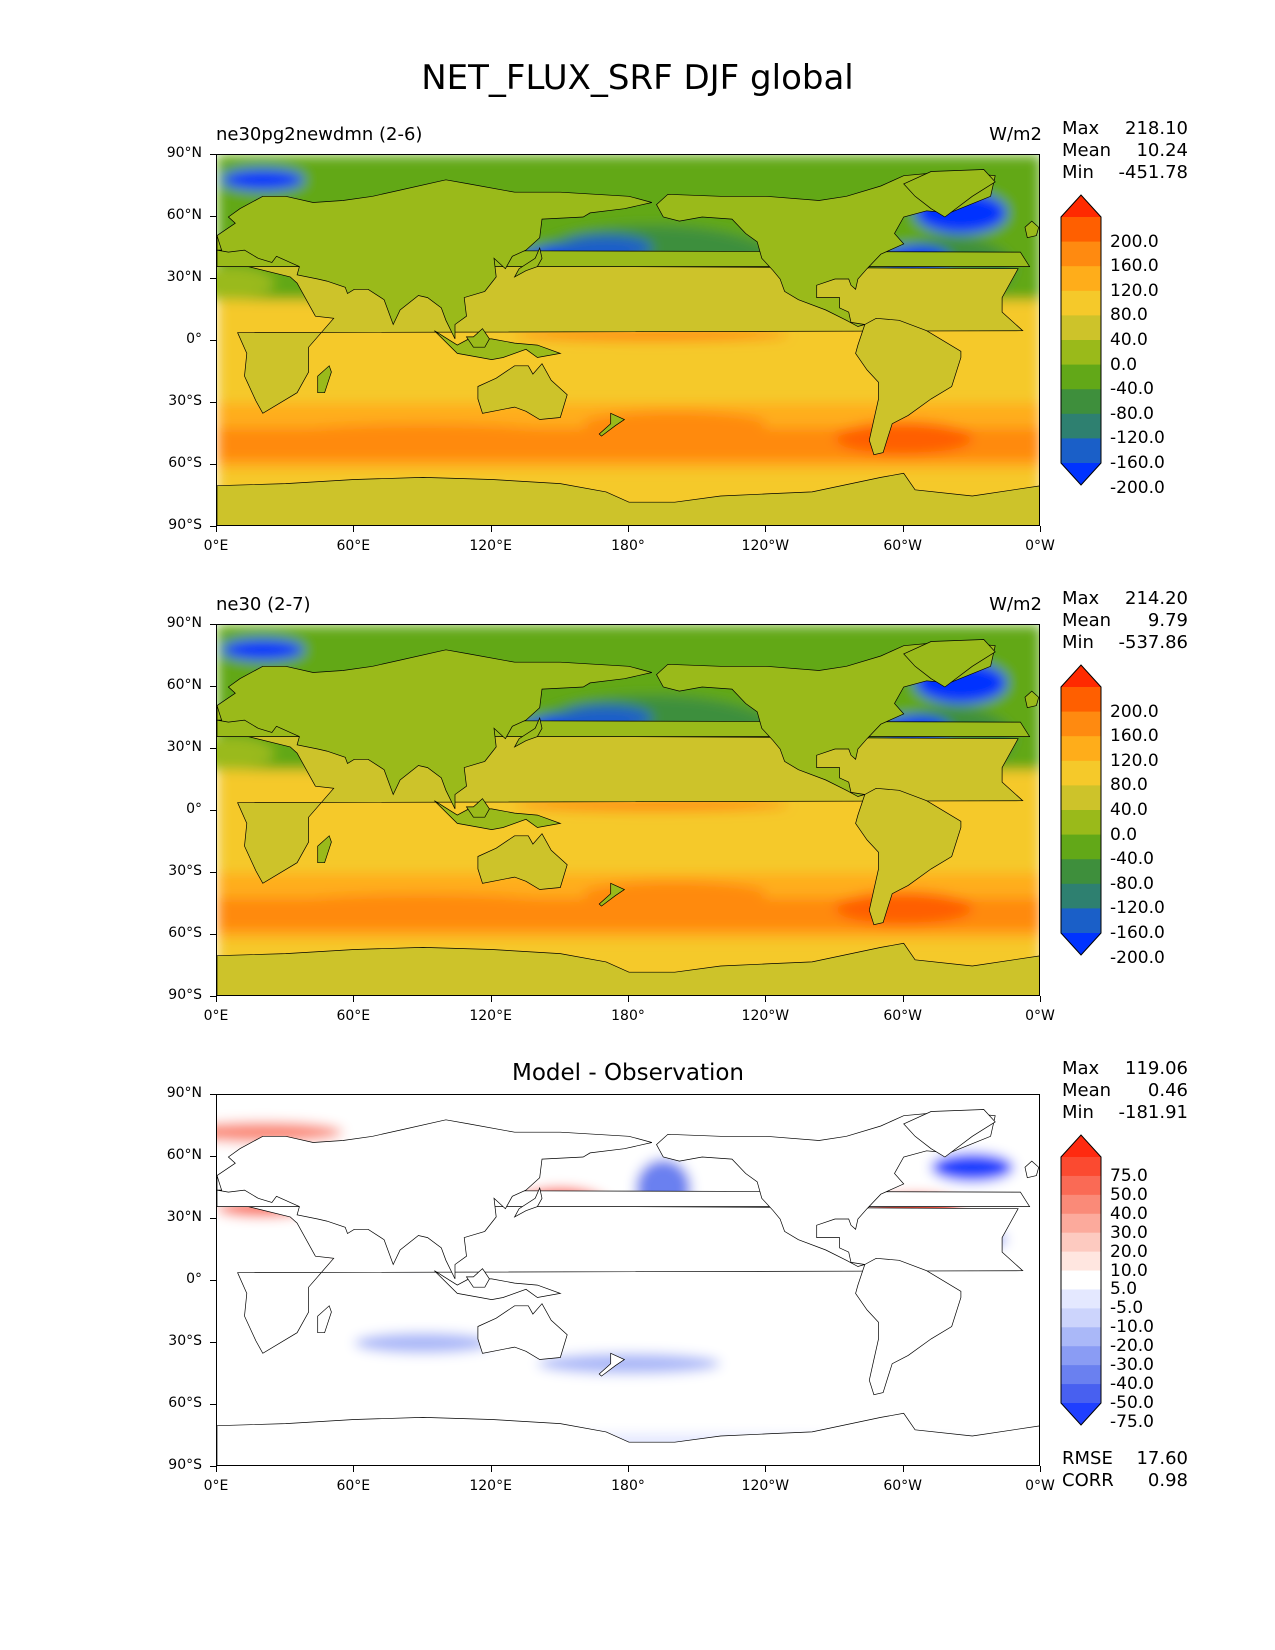 The width and height of the screenshot is (1275, 1650). What do you see at coordinates (280, 1132) in the screenshot?
I see `arctic-red` at bounding box center [280, 1132].